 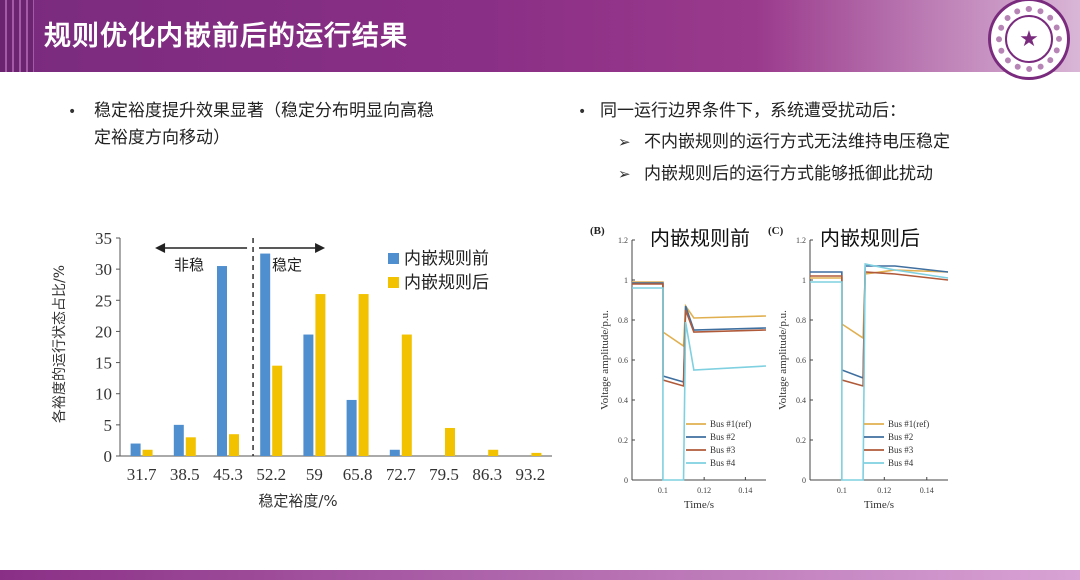 I want to click on legend-label: 内嵌规则后, so click(x=446, y=283).